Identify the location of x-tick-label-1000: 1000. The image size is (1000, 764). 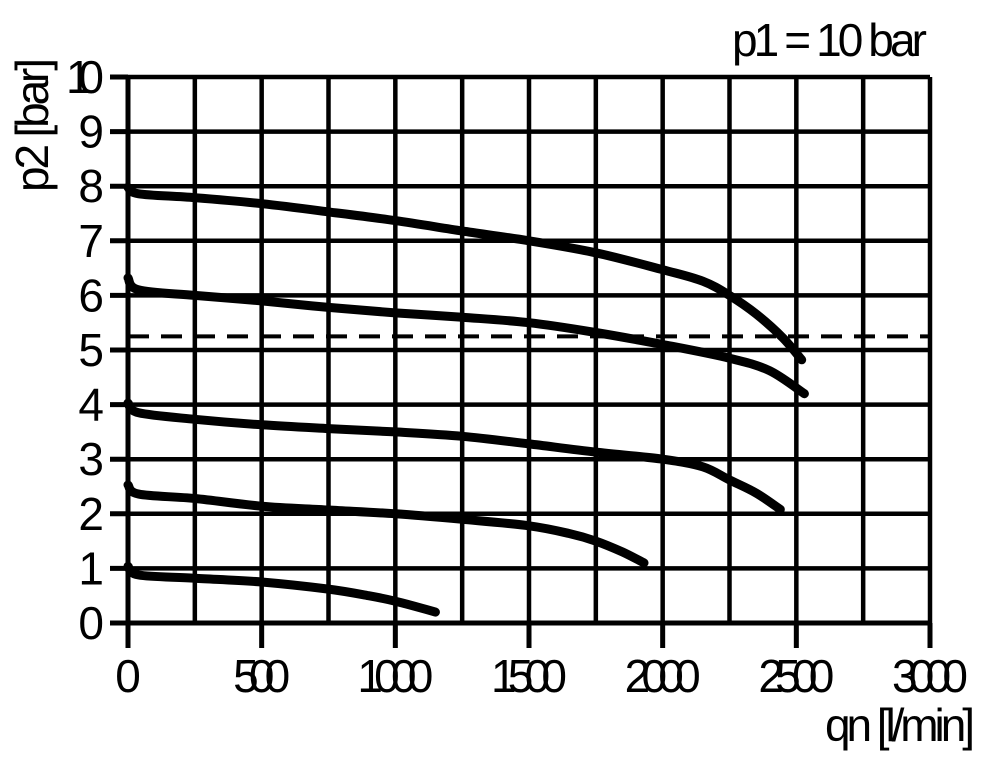
(395, 676).